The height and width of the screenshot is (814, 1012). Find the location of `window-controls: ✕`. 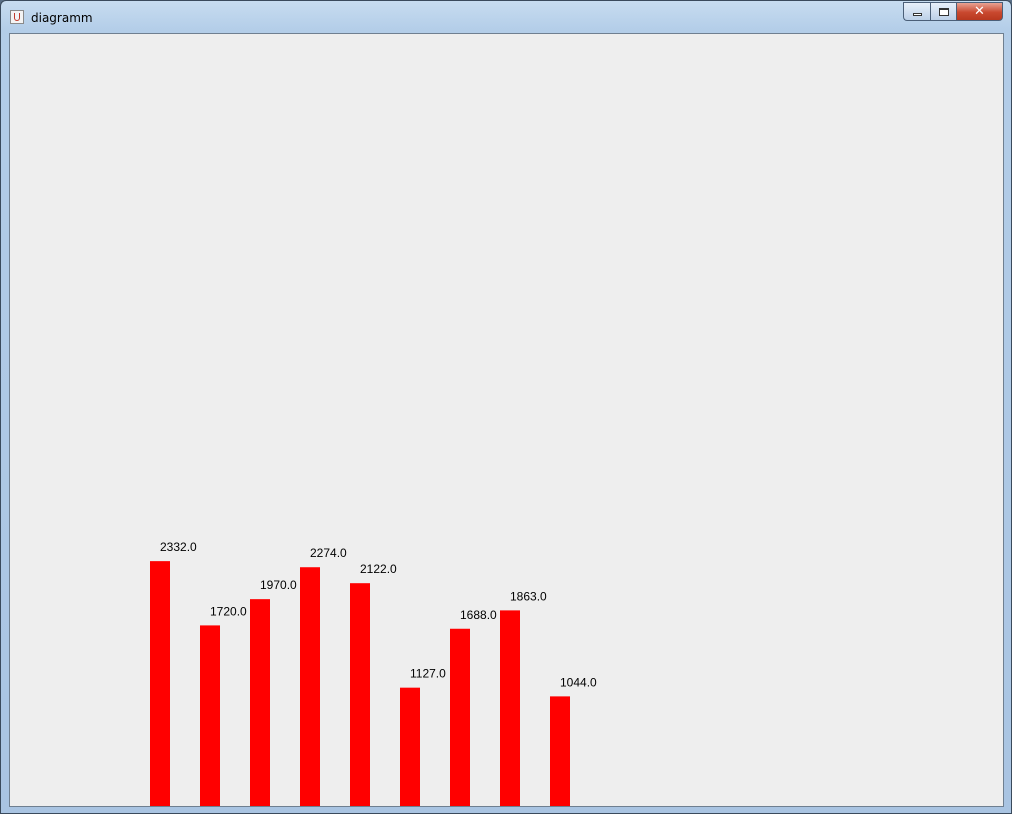

window-controls: ✕ is located at coordinates (953, 12).